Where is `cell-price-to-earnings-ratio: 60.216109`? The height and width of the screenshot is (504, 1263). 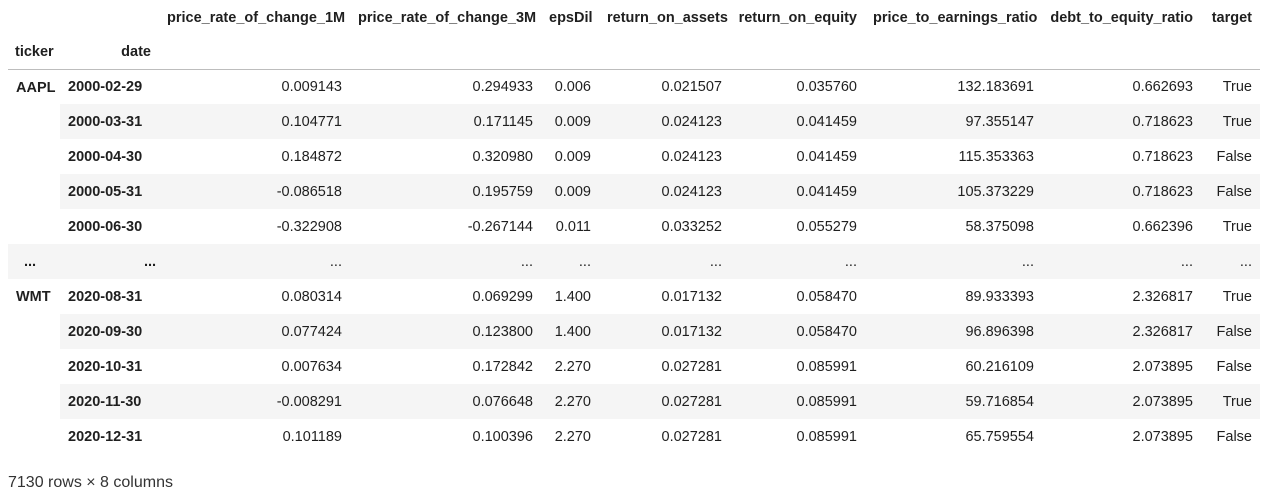
cell-price-to-earnings-ratio: 60.216109 is located at coordinates (999, 366).